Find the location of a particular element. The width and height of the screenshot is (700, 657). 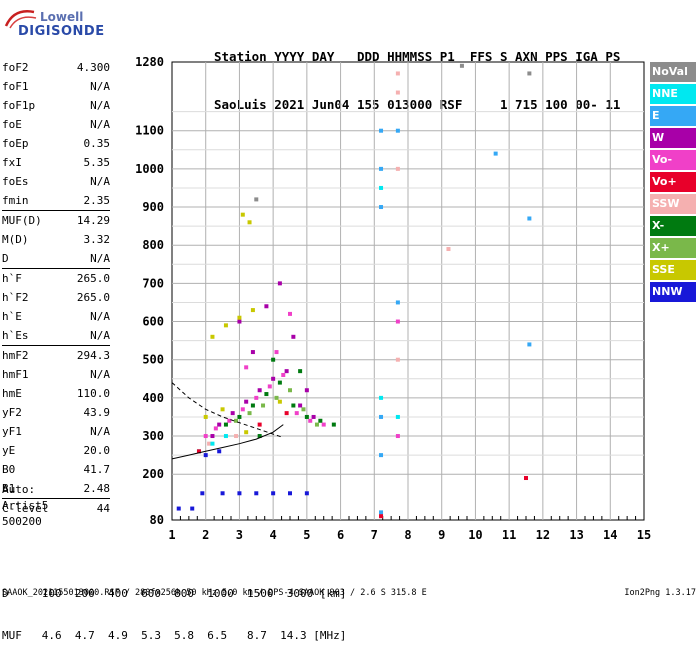

legend-item-vo: Vo- is located at coordinates (673, 160).